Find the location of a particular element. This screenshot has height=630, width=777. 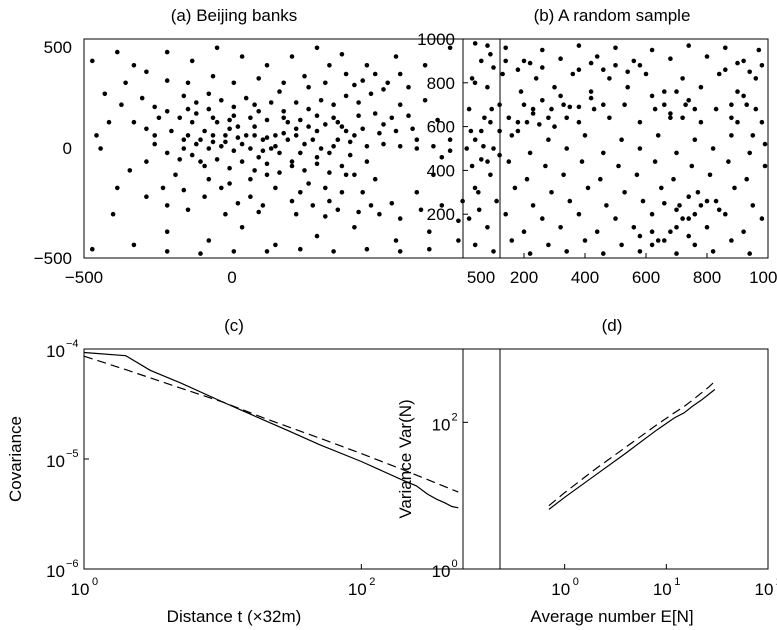

panel-c-series-solid is located at coordinates (271, 430).